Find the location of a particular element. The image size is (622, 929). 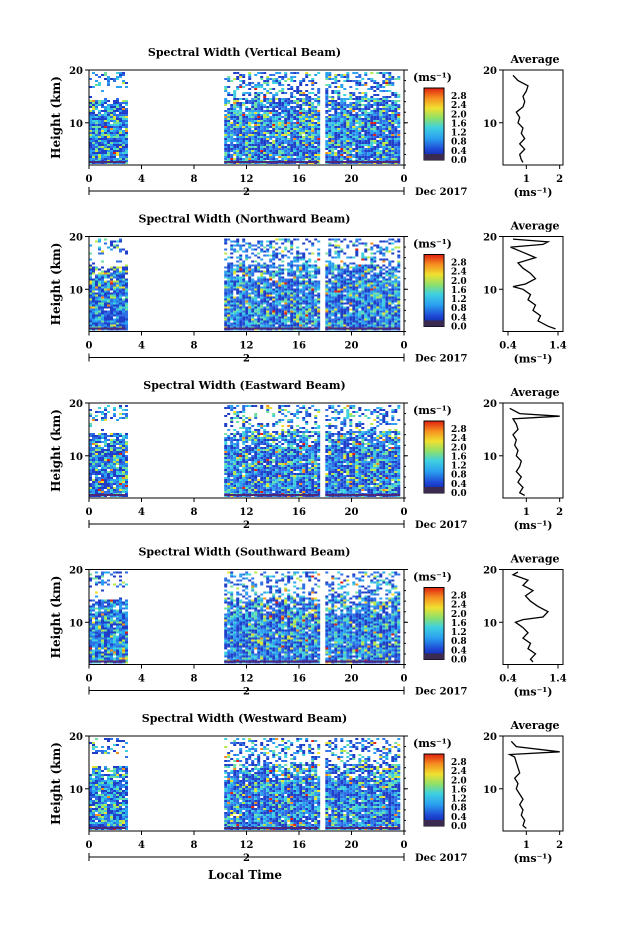

avg-x-tick-label: 1.4 is located at coordinates (557, 679).